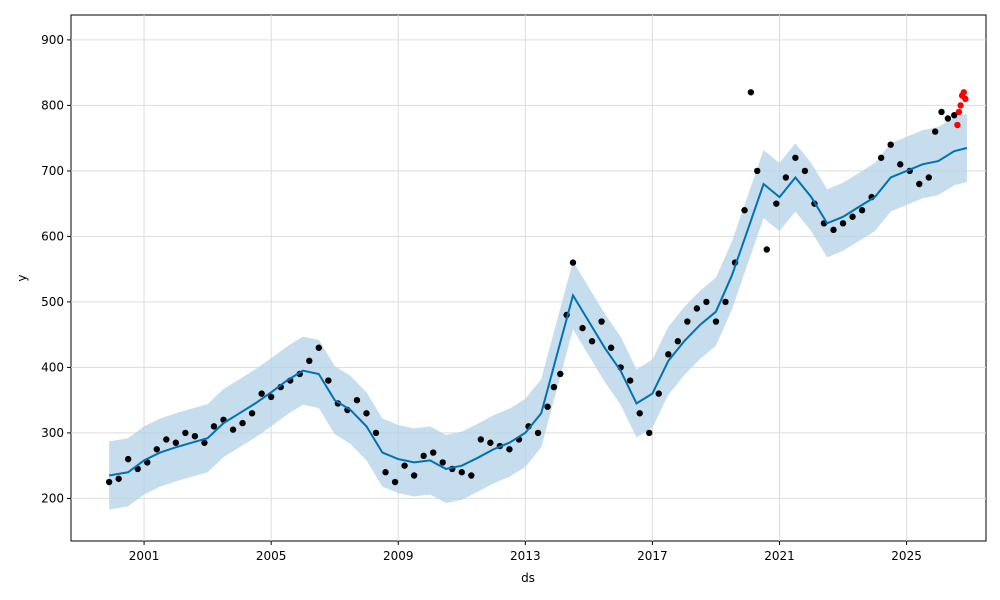 The image size is (1000, 600). Describe the element at coordinates (528, 578) in the screenshot. I see `x-axis-label: ds` at that location.